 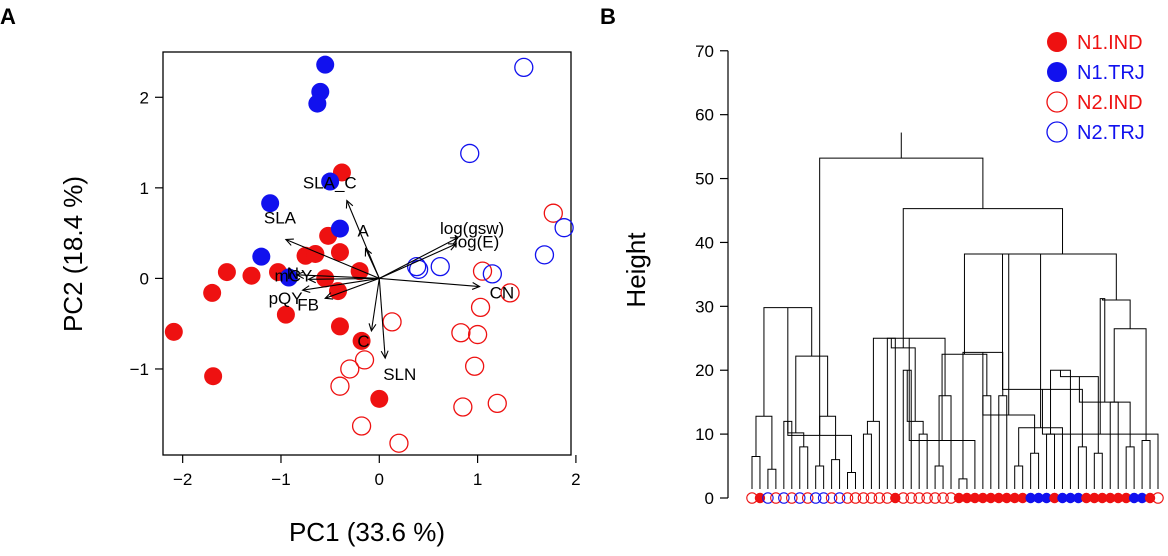 I want to click on loading-label: log(E), so click(x=476, y=242).